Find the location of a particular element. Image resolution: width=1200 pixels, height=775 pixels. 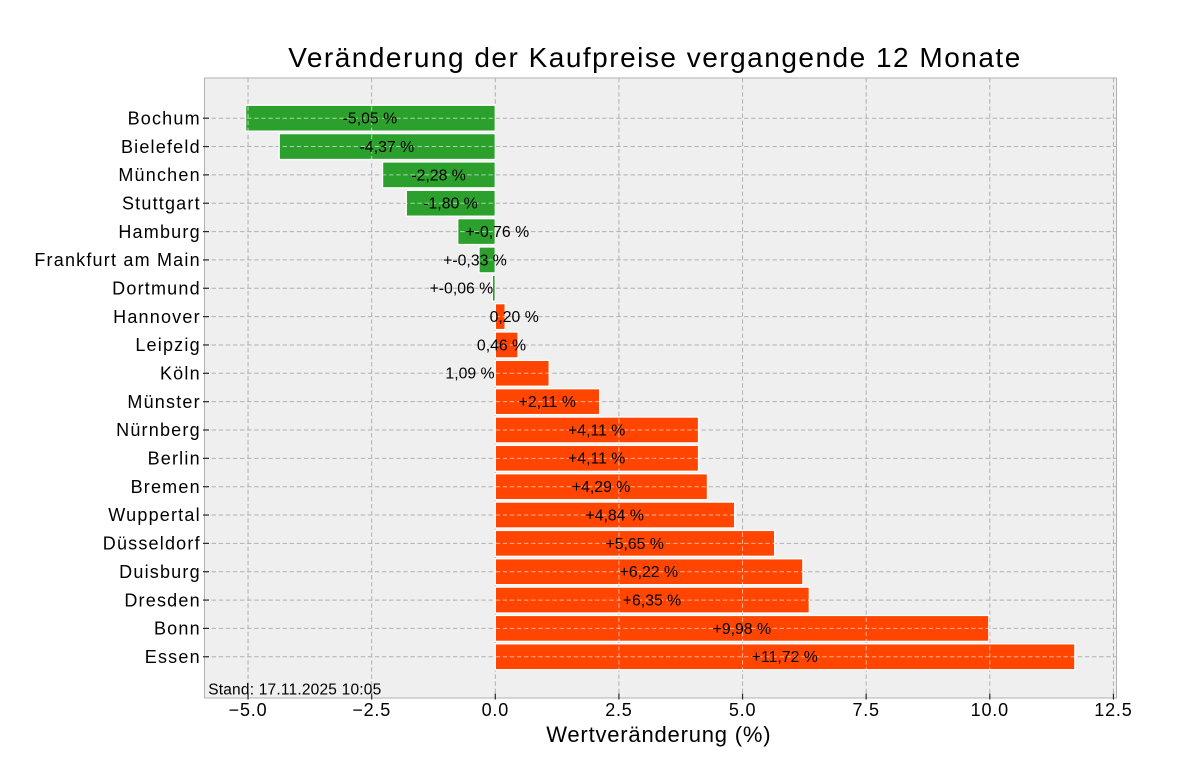

svg-text: 12.5 is located at coordinates (1113, 710).